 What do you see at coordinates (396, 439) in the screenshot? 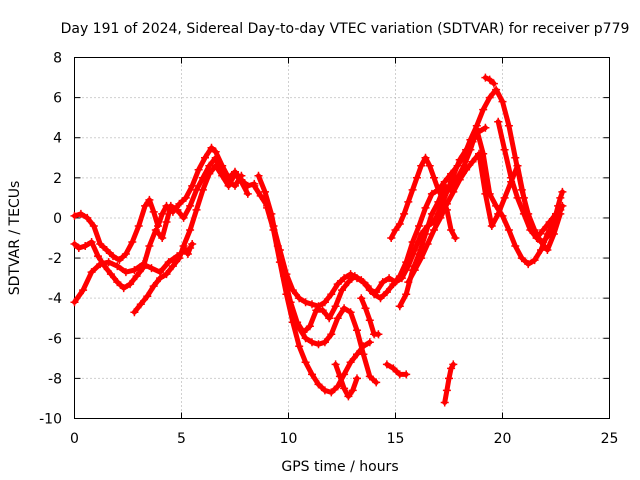
I see `x-tick-label: 15` at bounding box center [396, 439].